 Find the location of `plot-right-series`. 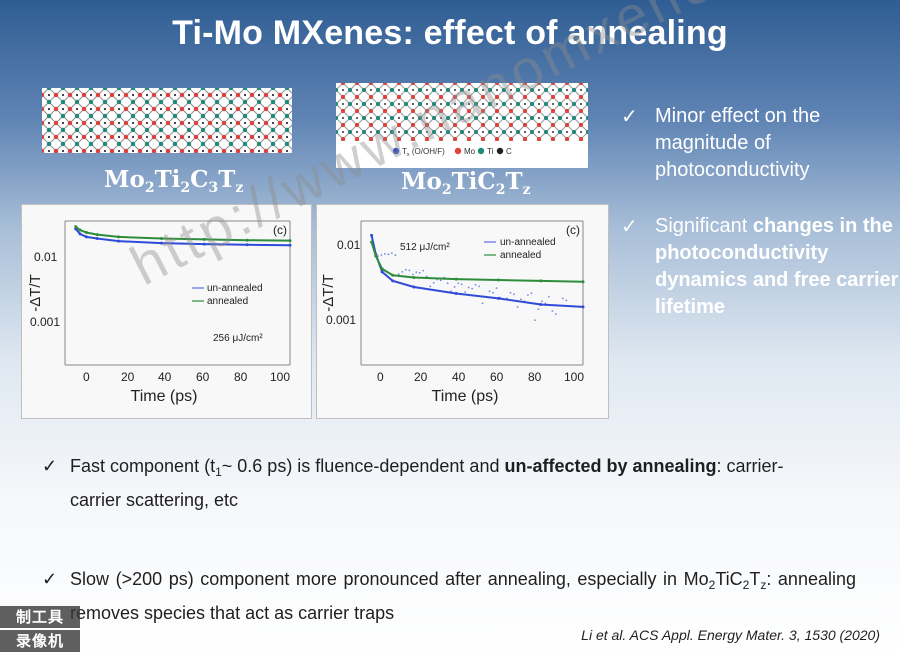

plot-right-series is located at coordinates (477, 277).